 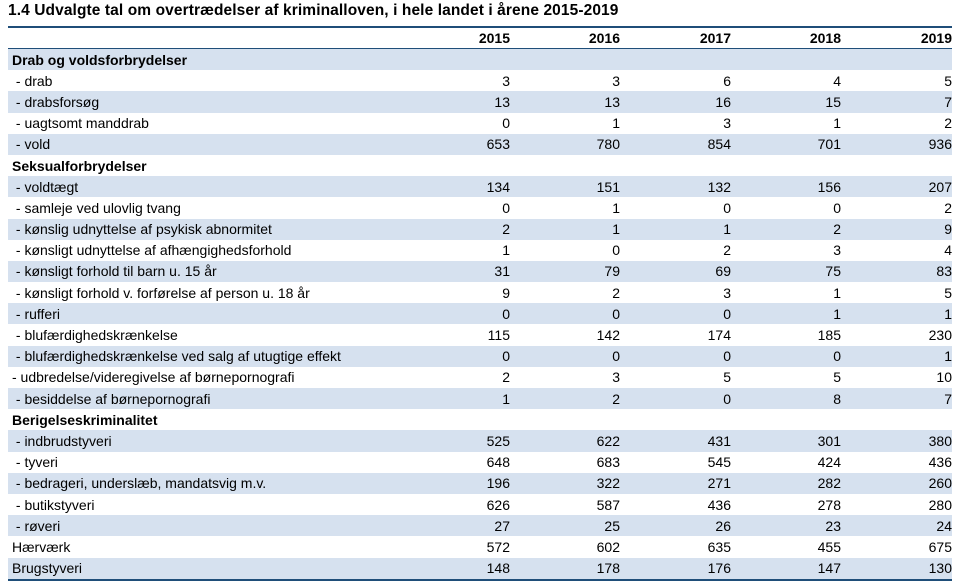 I want to click on value-cell-2017: 854, so click(x=719, y=144).